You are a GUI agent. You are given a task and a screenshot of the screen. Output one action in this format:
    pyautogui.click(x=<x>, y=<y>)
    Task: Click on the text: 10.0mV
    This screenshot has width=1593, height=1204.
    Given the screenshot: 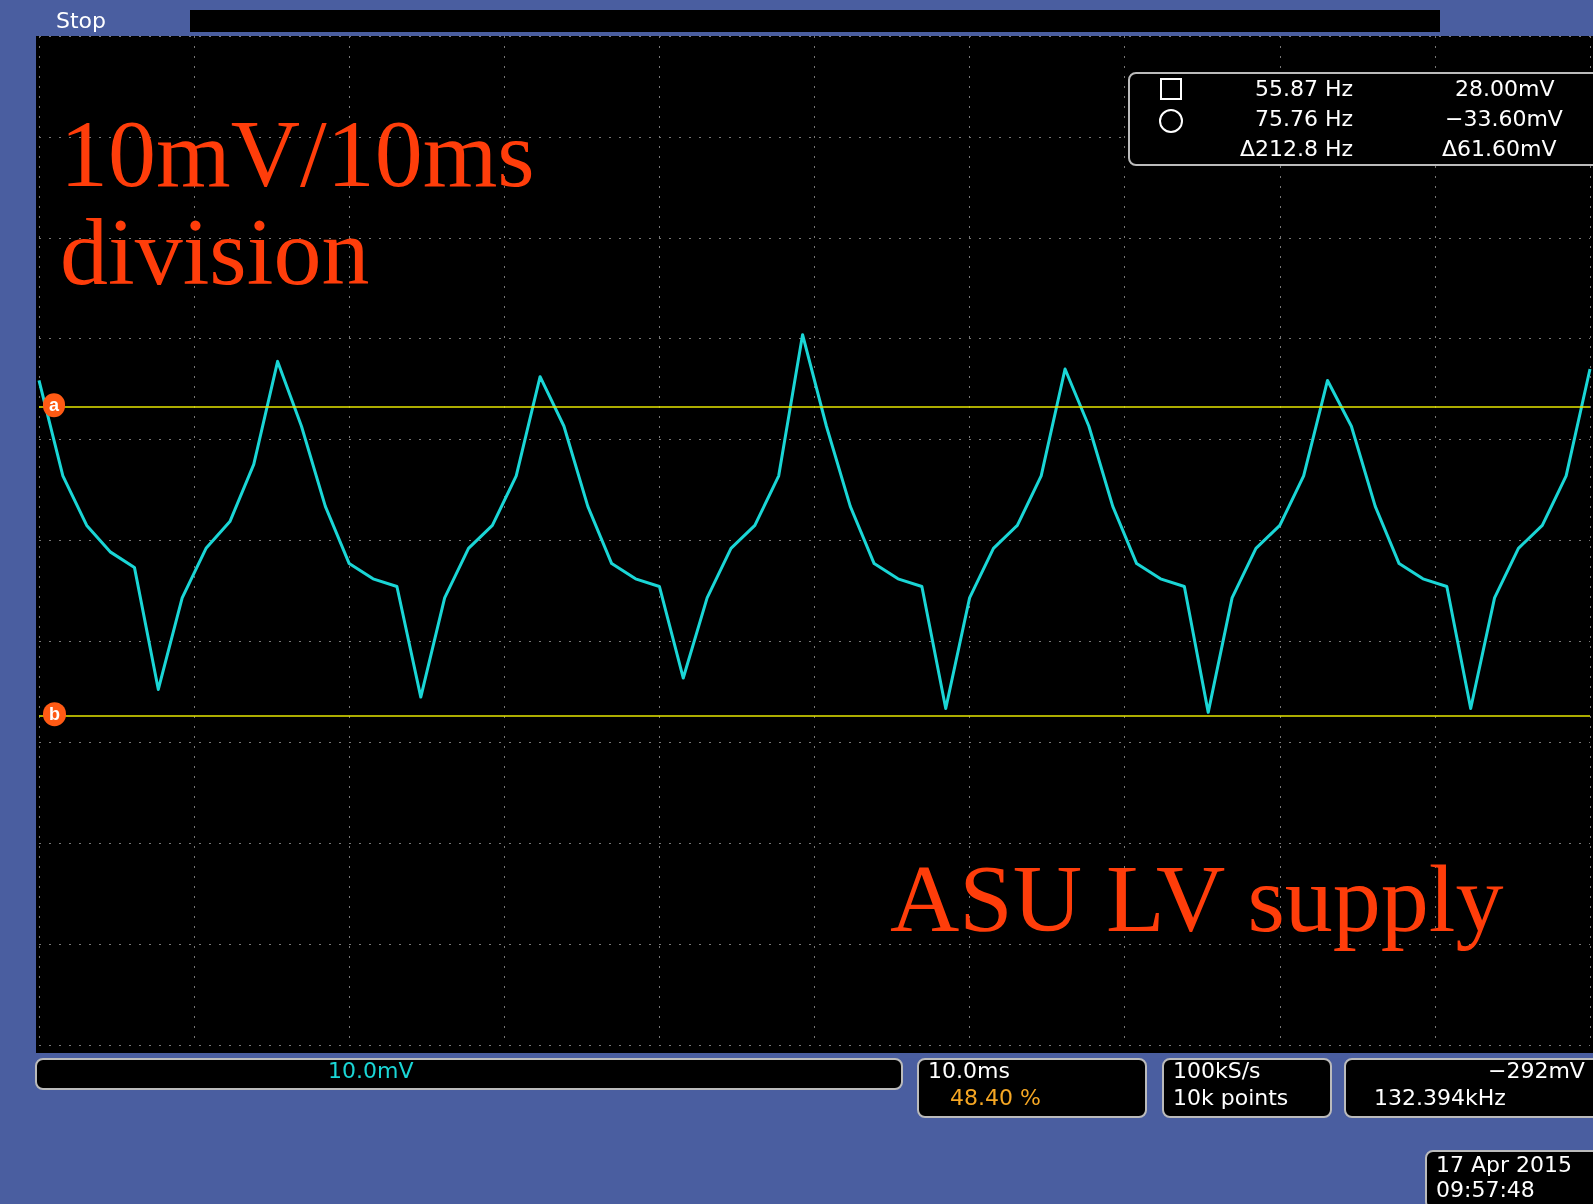 What is the action you would take?
    pyautogui.click(x=371, y=1070)
    